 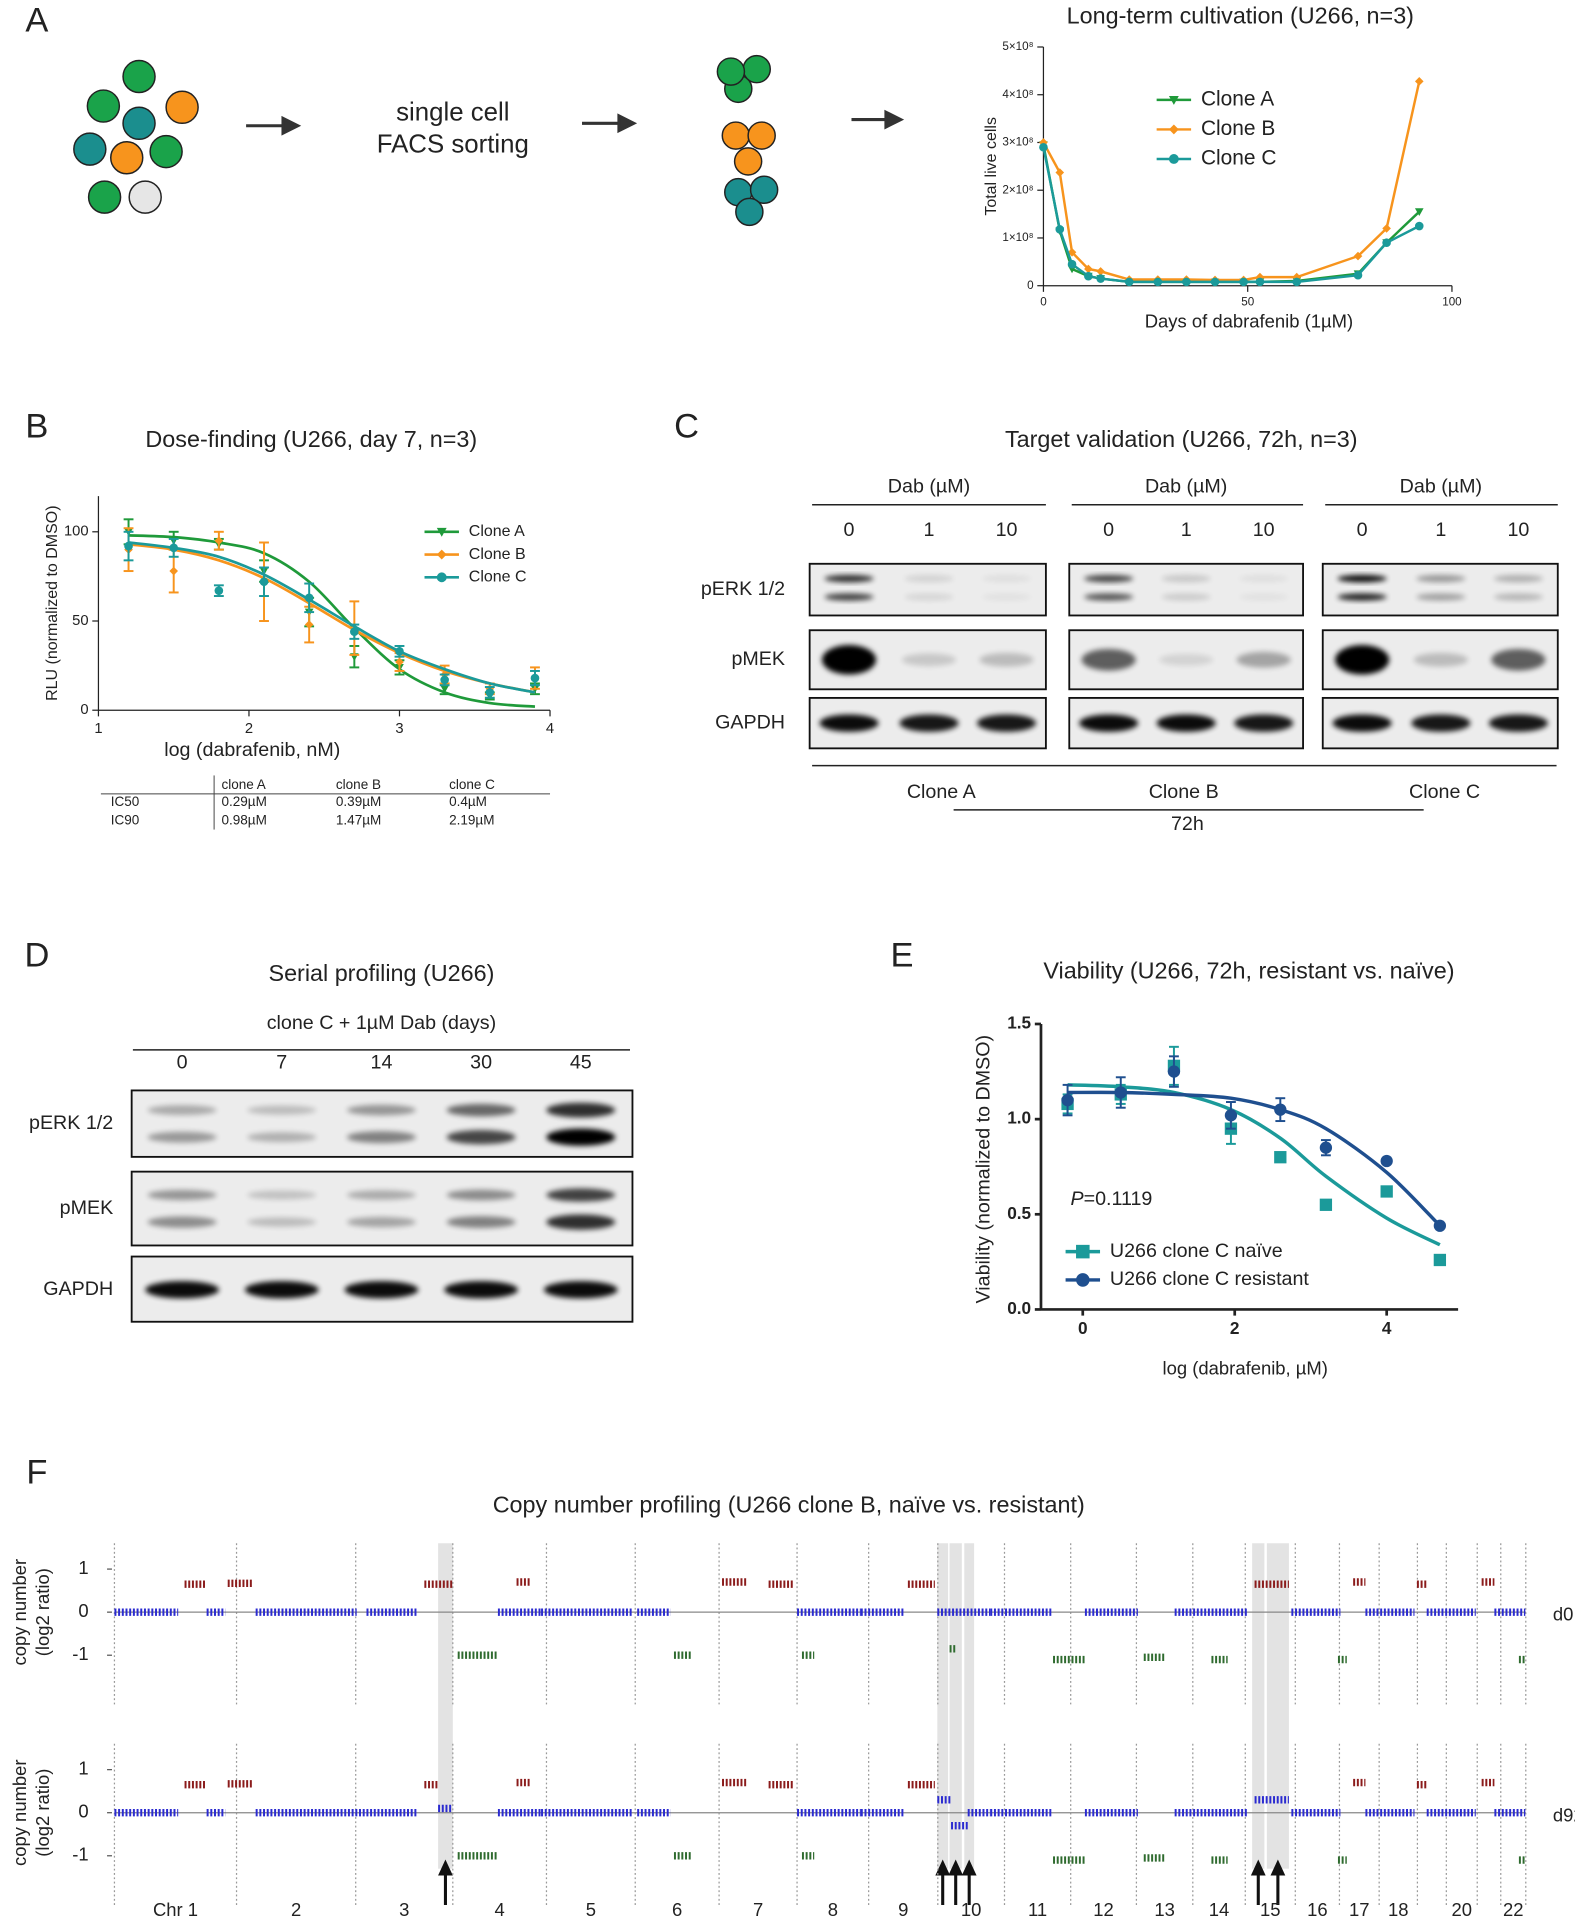 What do you see at coordinates (1037, 1909) in the screenshot?
I see `x-tick-label: 11` at bounding box center [1037, 1909].